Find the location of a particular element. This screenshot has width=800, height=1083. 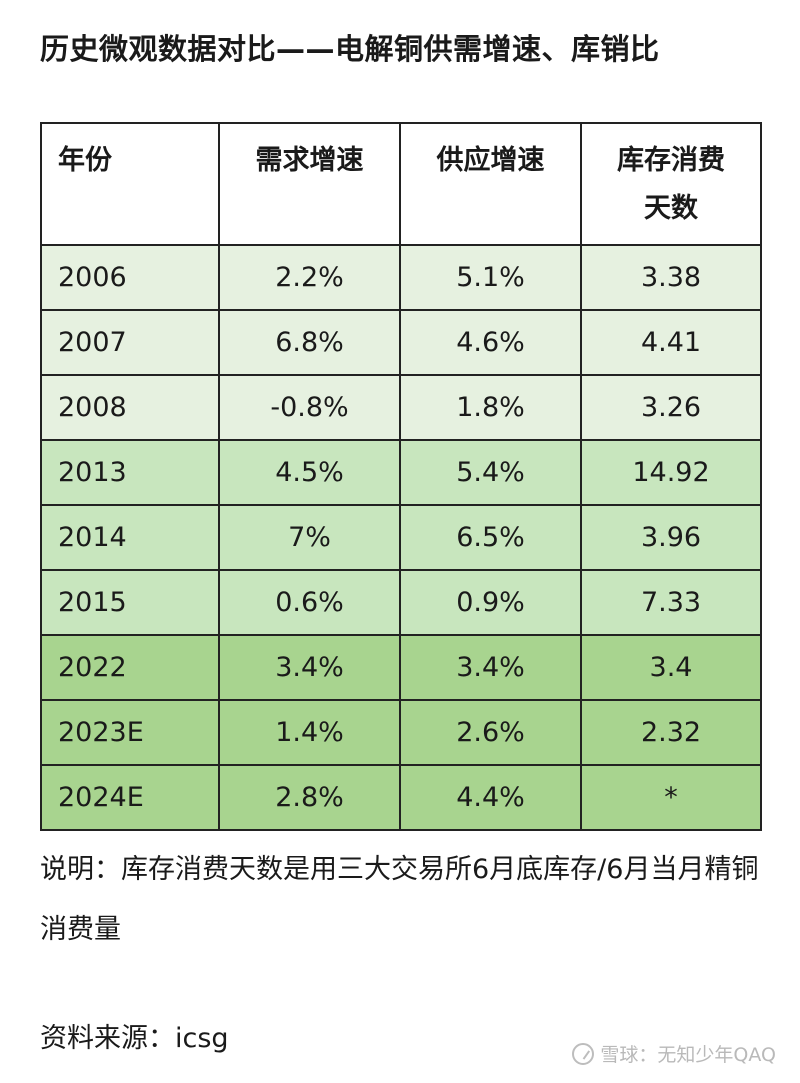

cell-year: 2007 is located at coordinates (130, 342).